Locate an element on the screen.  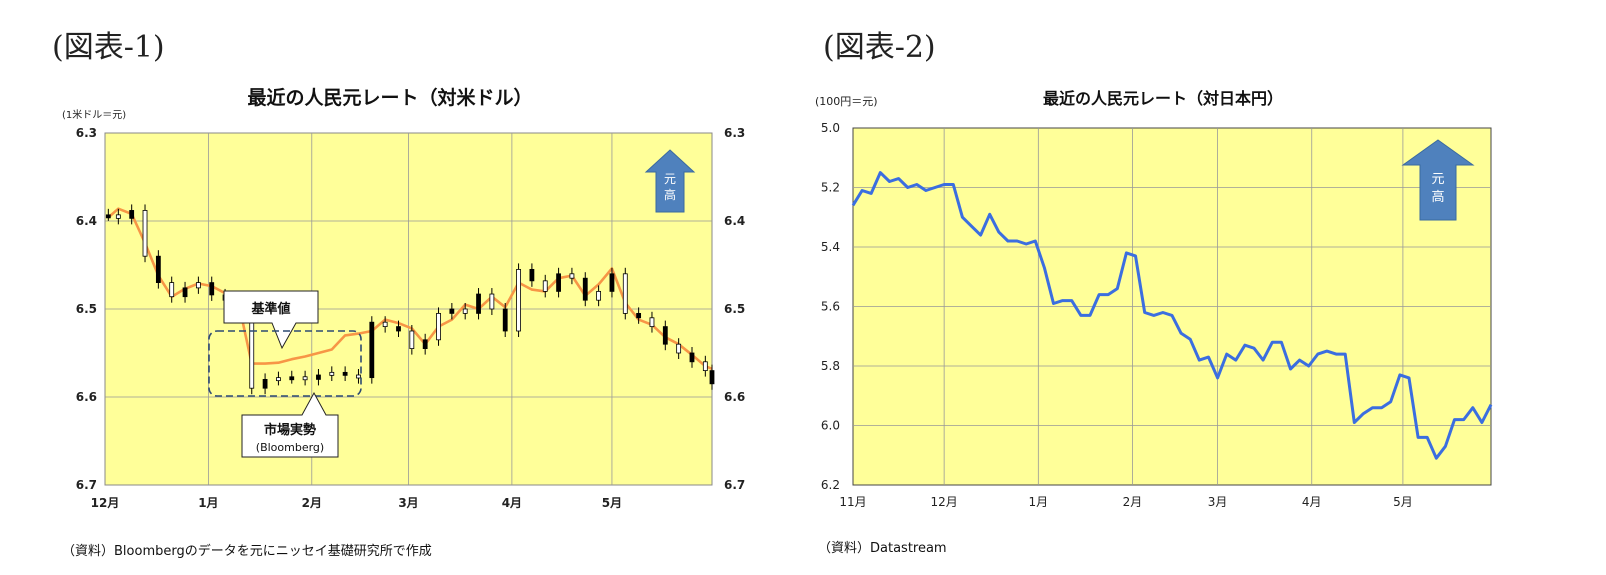
figure-2-label: (図表-2) is located at coordinates (879, 47).